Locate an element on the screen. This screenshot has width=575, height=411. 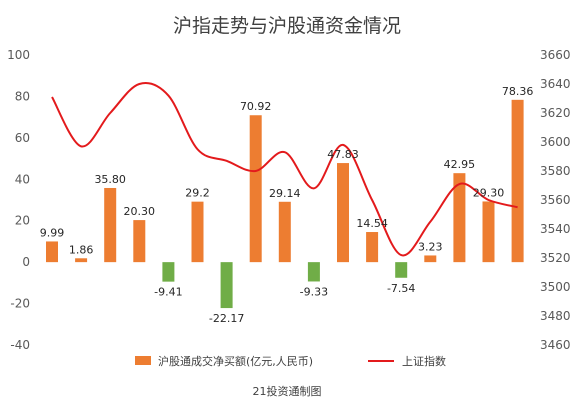
bar-data-label: 42.95 is located at coordinates (460, 164).